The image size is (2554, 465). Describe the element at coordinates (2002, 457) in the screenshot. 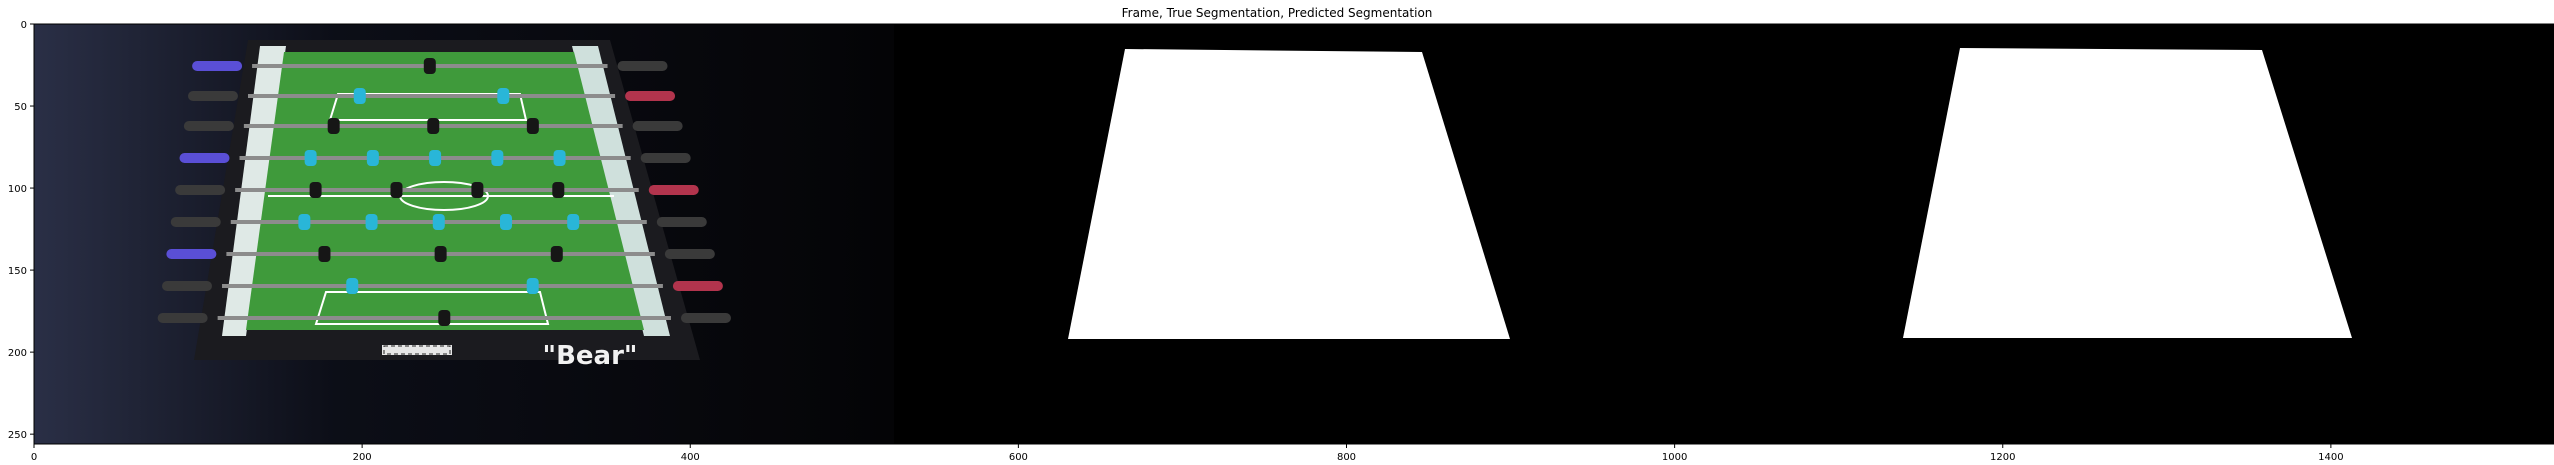

I see `x-tick-label: 1200` at that location.